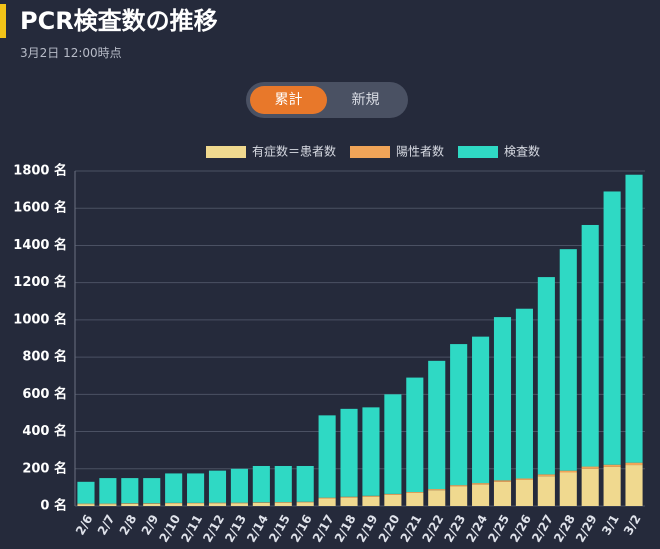 Image resolution: width=660 pixels, height=549 pixels. What do you see at coordinates (420, 151) in the screenshot?
I see `legend-label: 陽性者数` at bounding box center [420, 151].